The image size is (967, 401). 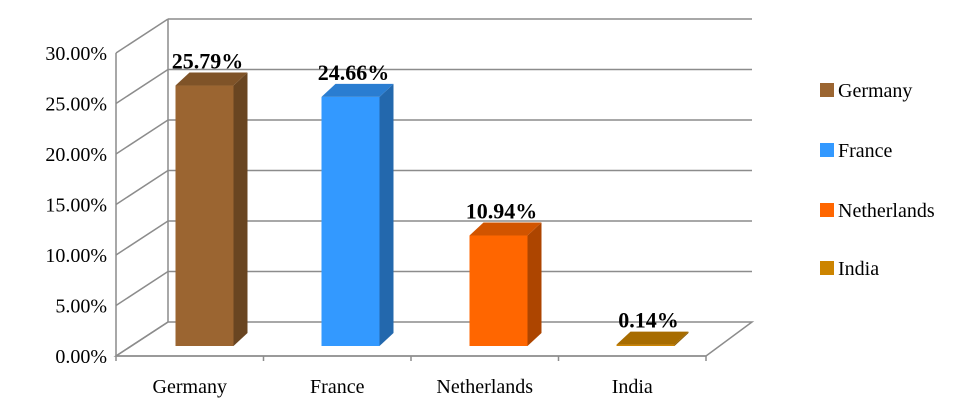 I want to click on y-tick-label: 10.00%, so click(x=76, y=256).